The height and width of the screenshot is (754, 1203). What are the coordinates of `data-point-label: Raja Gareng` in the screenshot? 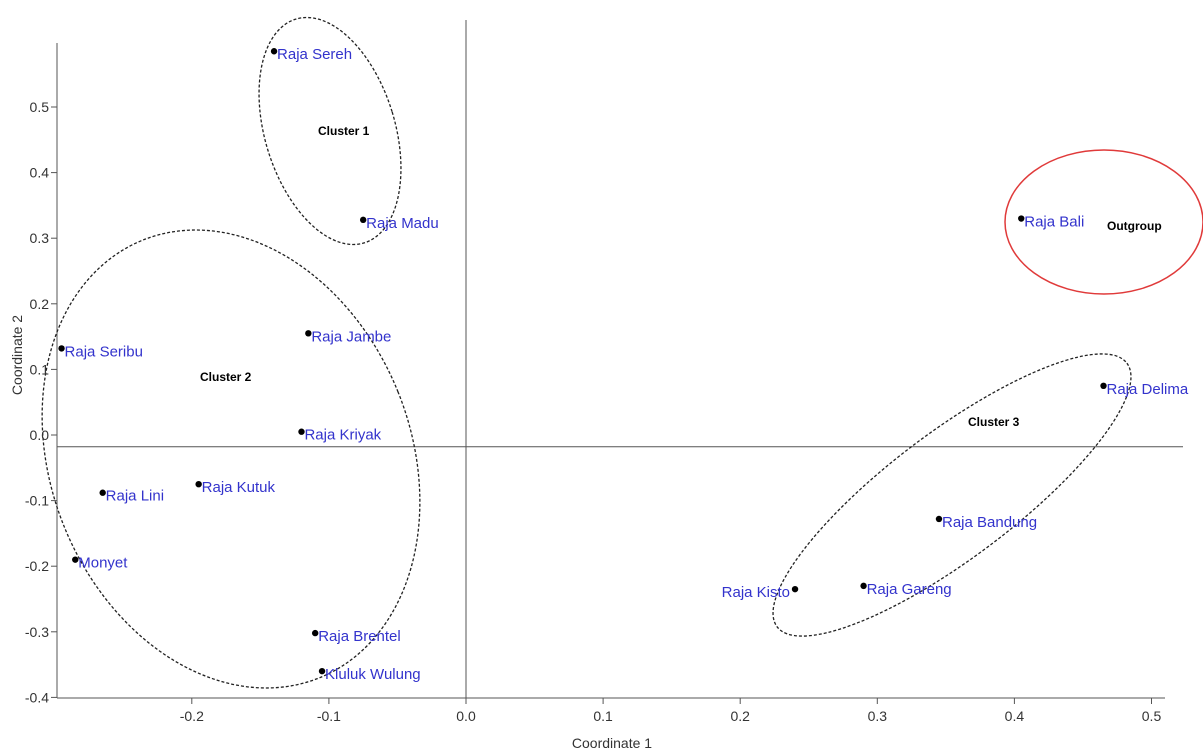 It's located at (909, 589).